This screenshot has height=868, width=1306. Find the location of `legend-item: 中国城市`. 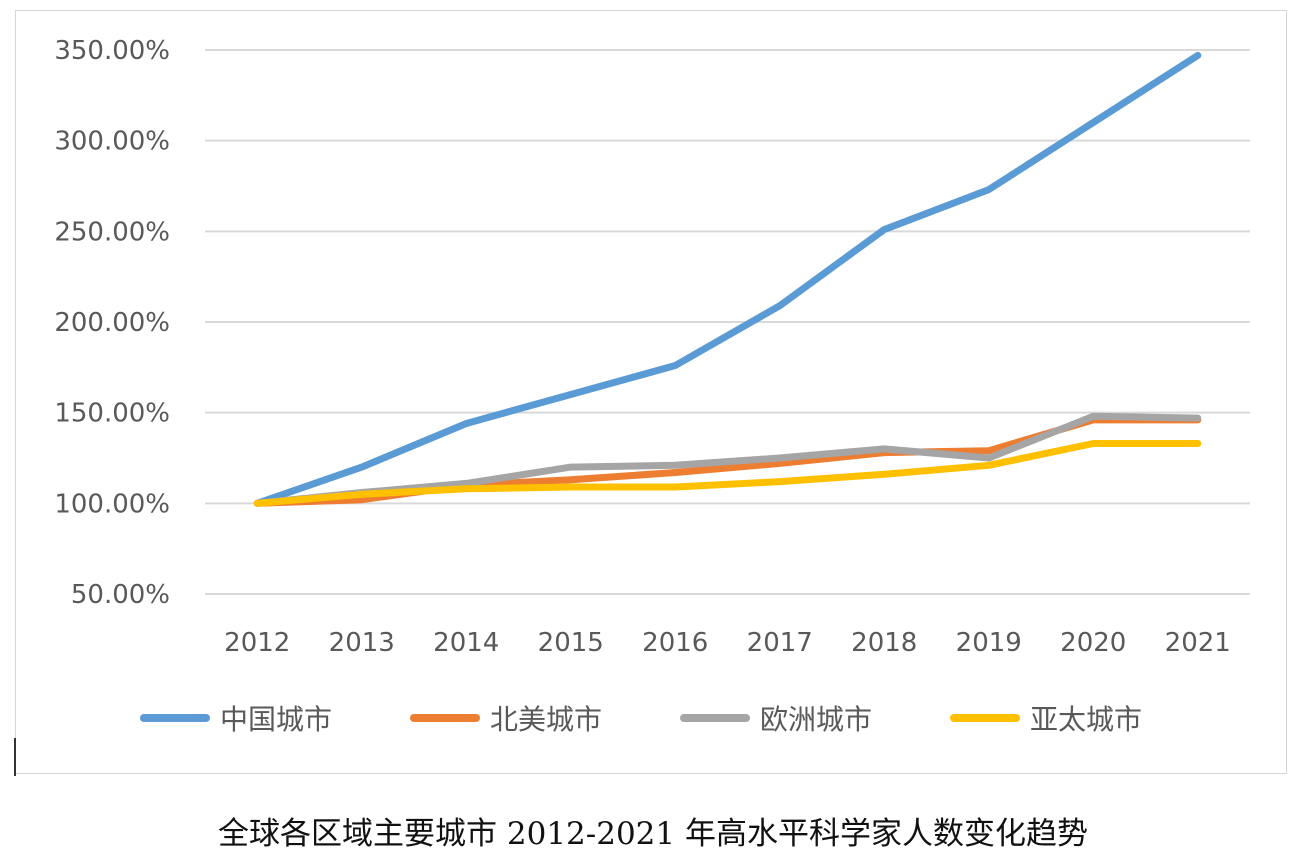

legend-item: 中国城市 is located at coordinates (236, 718).